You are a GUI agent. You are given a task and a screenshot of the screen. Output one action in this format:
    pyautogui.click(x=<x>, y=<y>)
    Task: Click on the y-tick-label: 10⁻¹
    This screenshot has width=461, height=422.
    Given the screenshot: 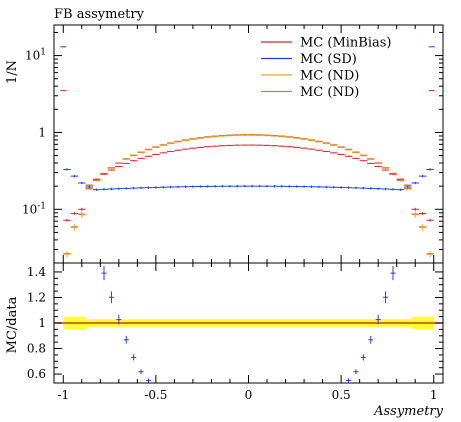 What is the action you would take?
    pyautogui.click(x=34, y=208)
    